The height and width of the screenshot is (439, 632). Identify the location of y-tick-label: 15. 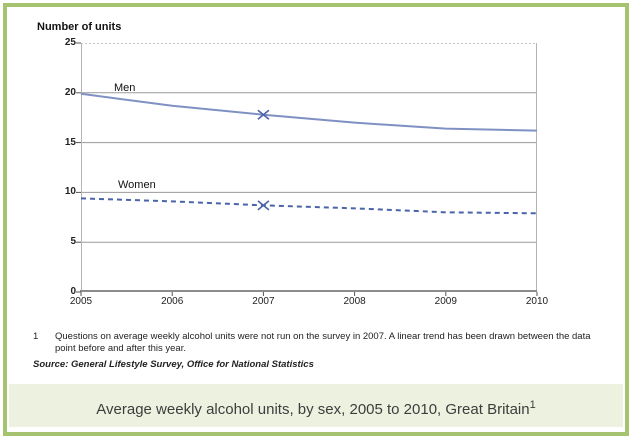
(70, 142).